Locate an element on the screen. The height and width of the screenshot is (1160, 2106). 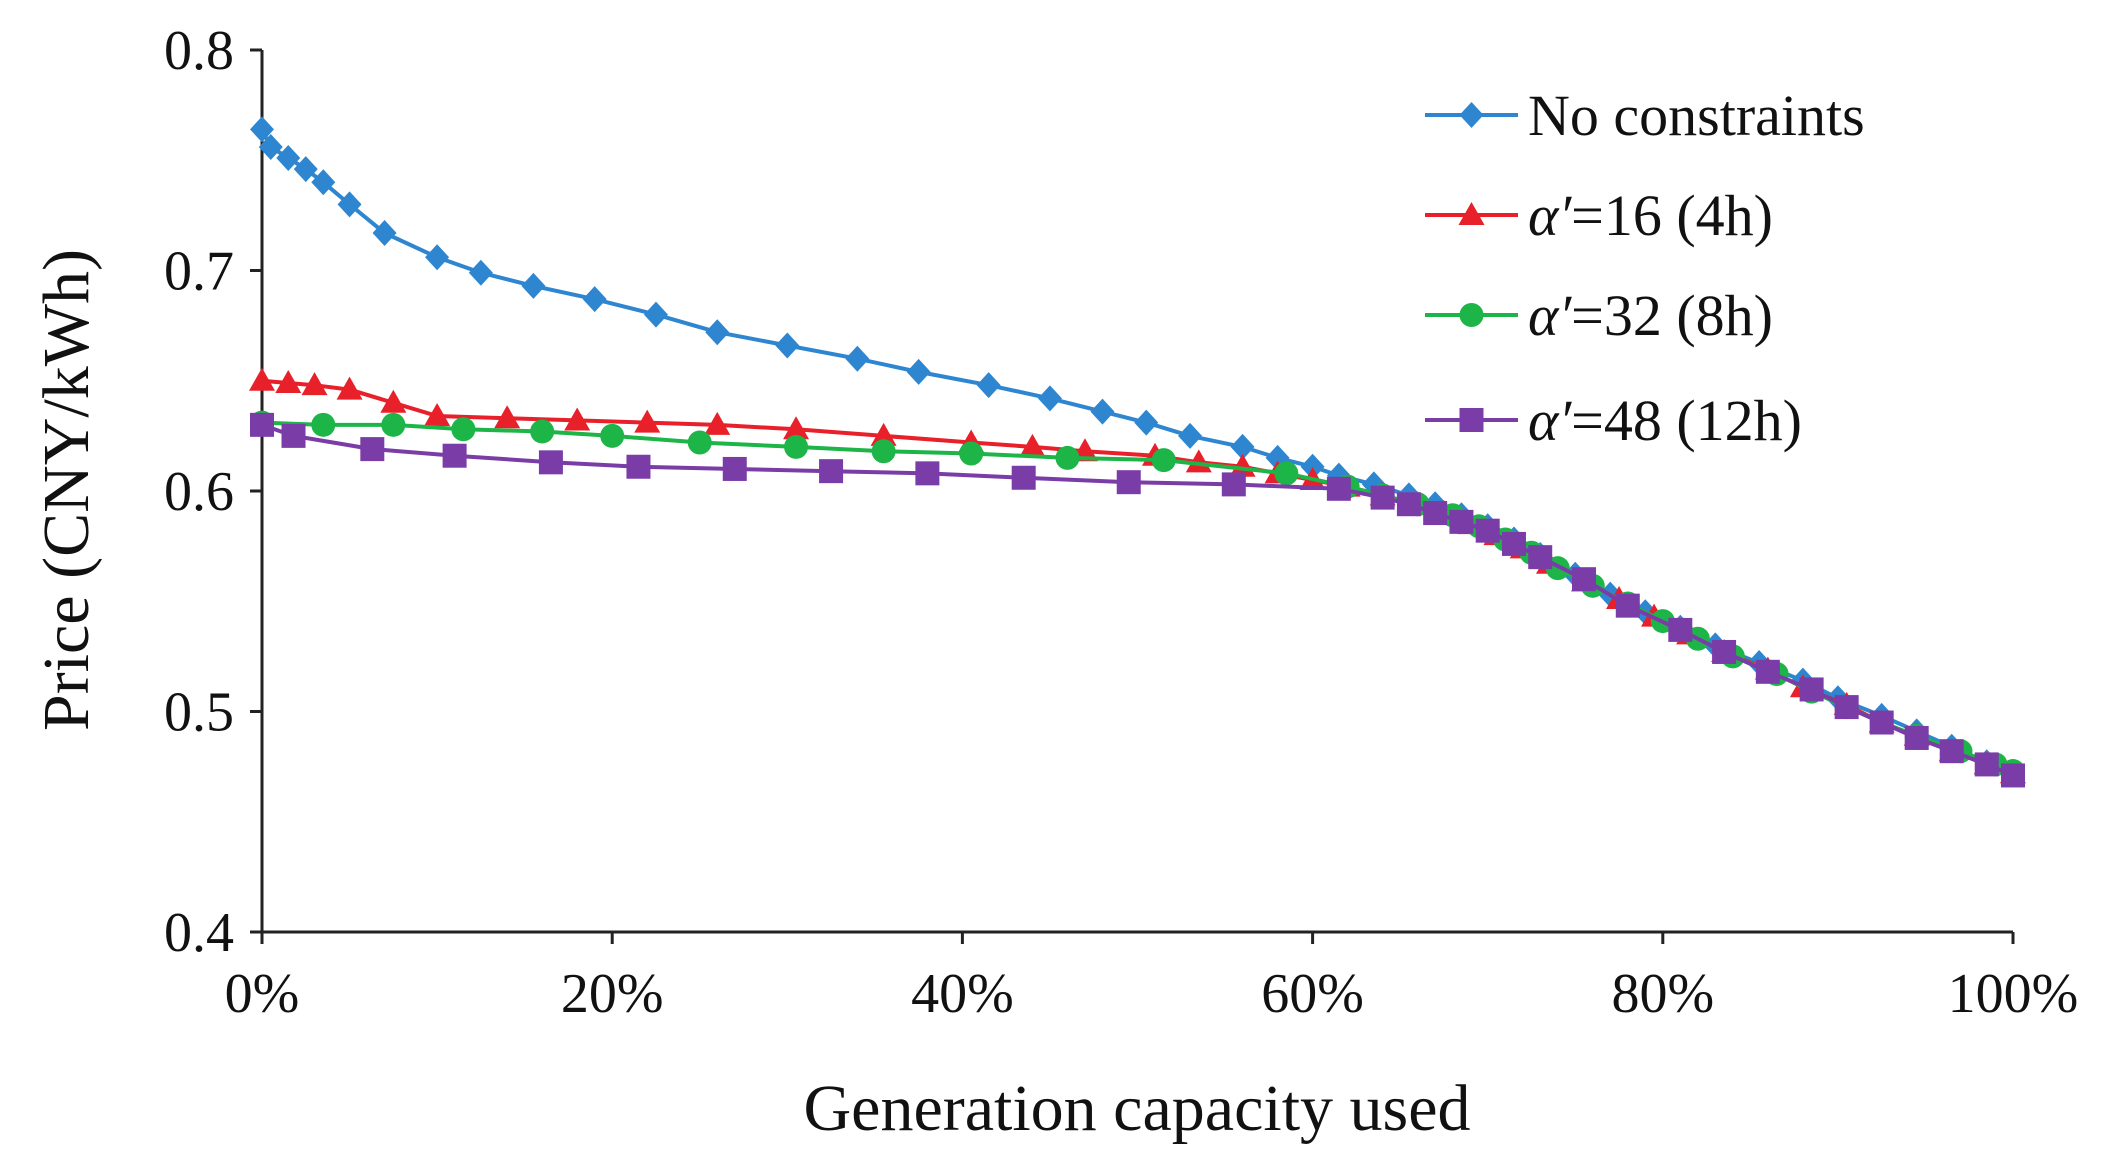
y-tick-label: 0.6 is located at coordinates (199, 492).